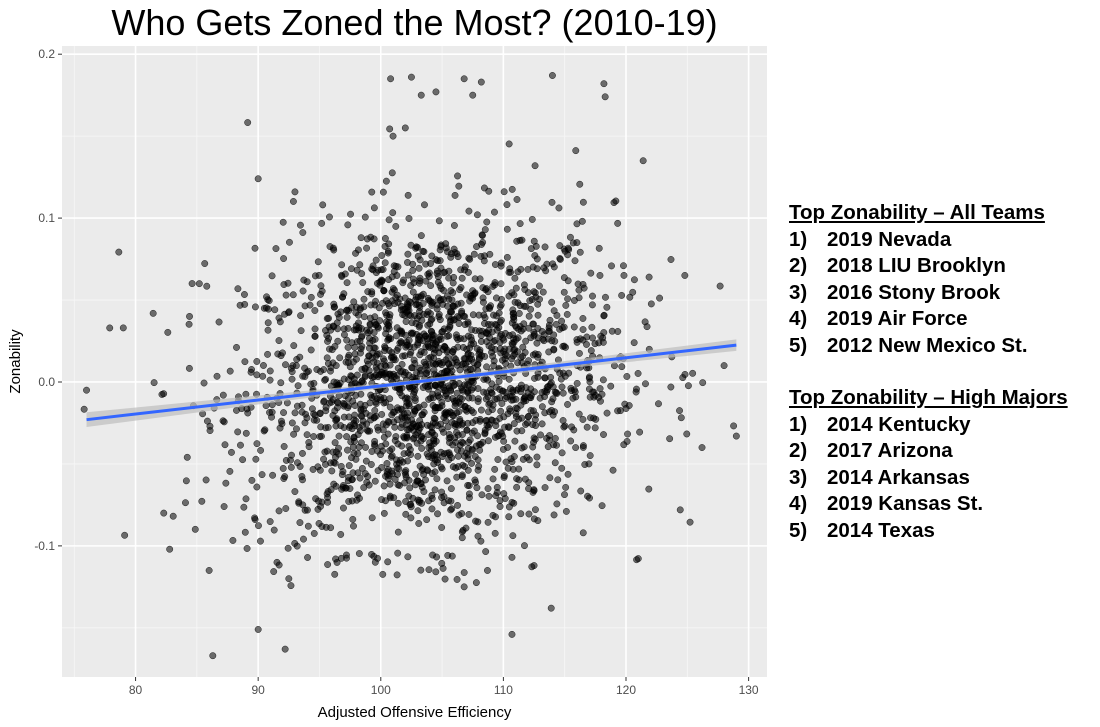 This screenshot has height=727, width=1100. I want to click on team-name: 2019 Nevada, so click(889, 239).